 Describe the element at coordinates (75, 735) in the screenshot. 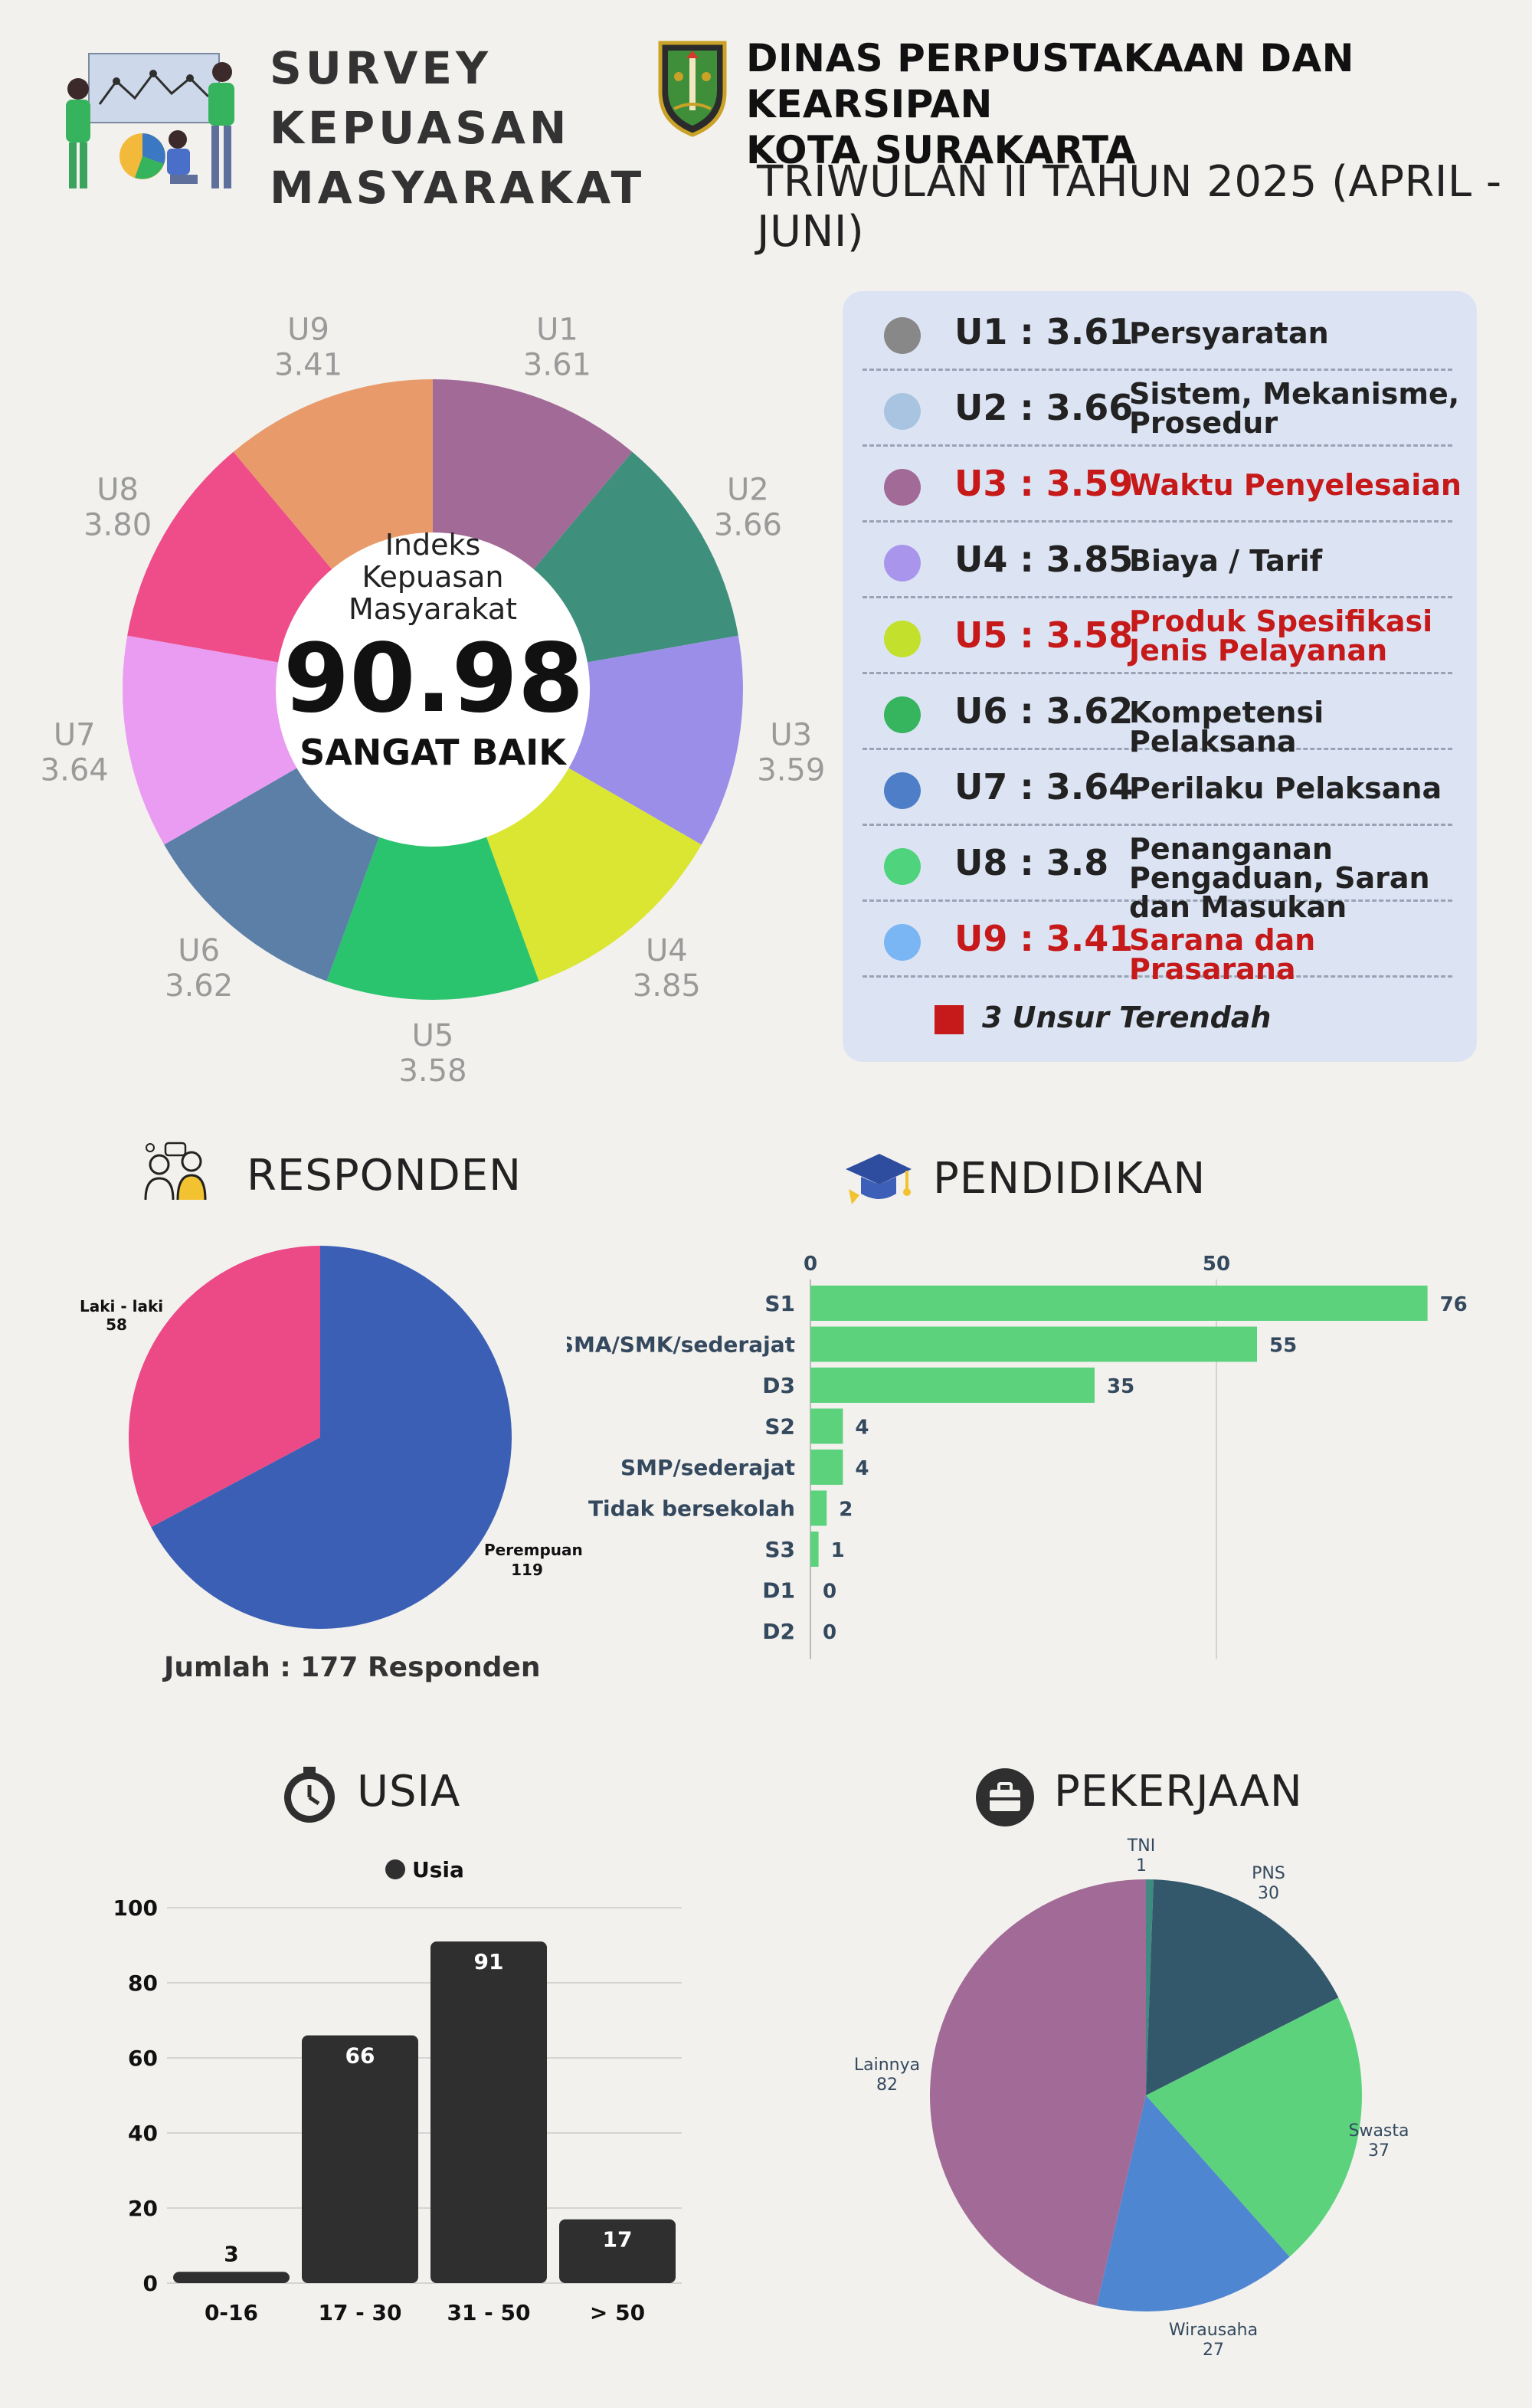

I see `donut-label-code-u7: U7` at that location.